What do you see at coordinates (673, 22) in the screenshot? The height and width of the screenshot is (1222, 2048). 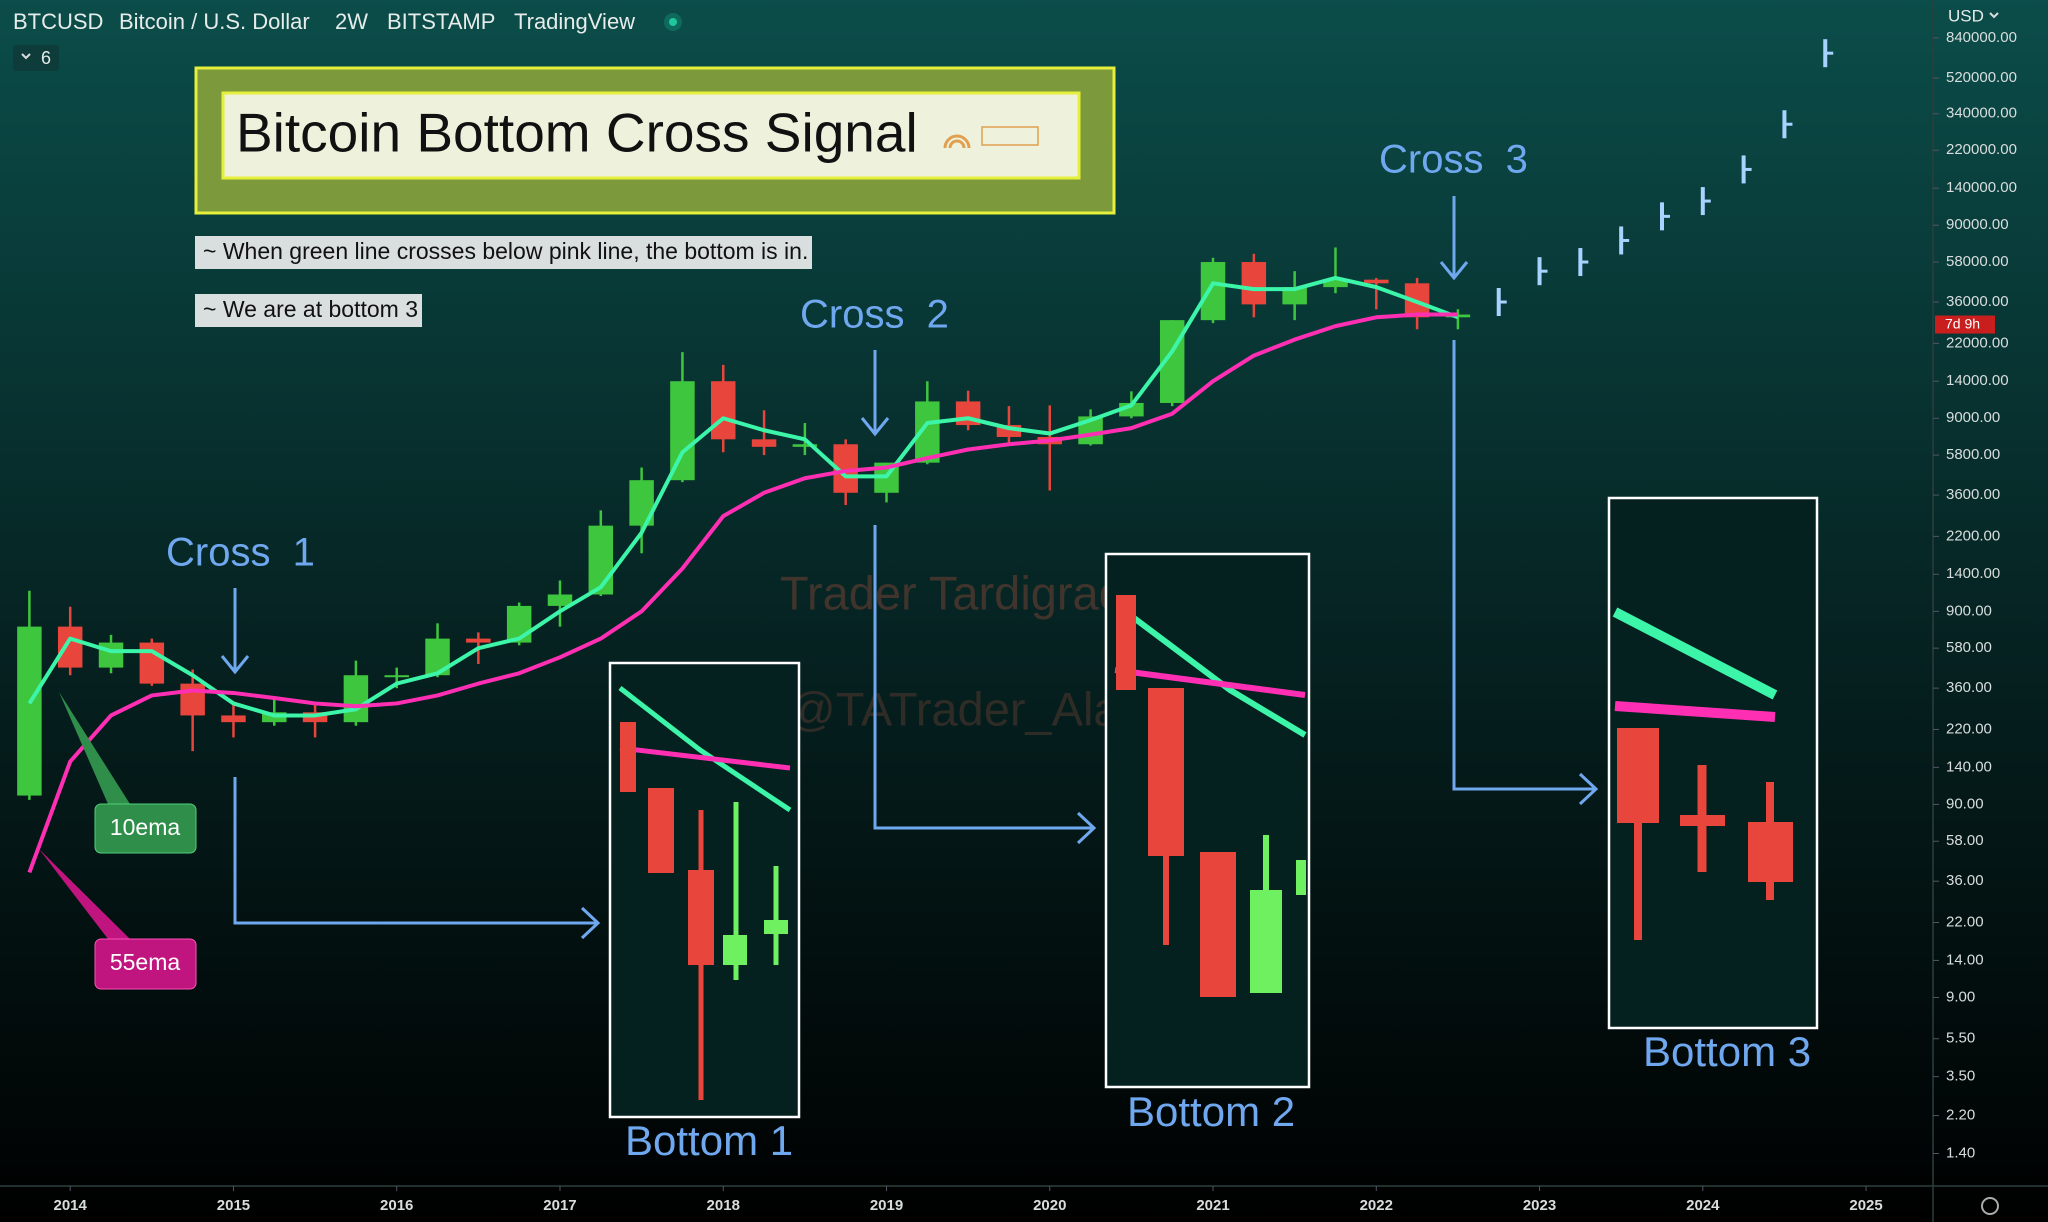 I see `status-dot-core` at bounding box center [673, 22].